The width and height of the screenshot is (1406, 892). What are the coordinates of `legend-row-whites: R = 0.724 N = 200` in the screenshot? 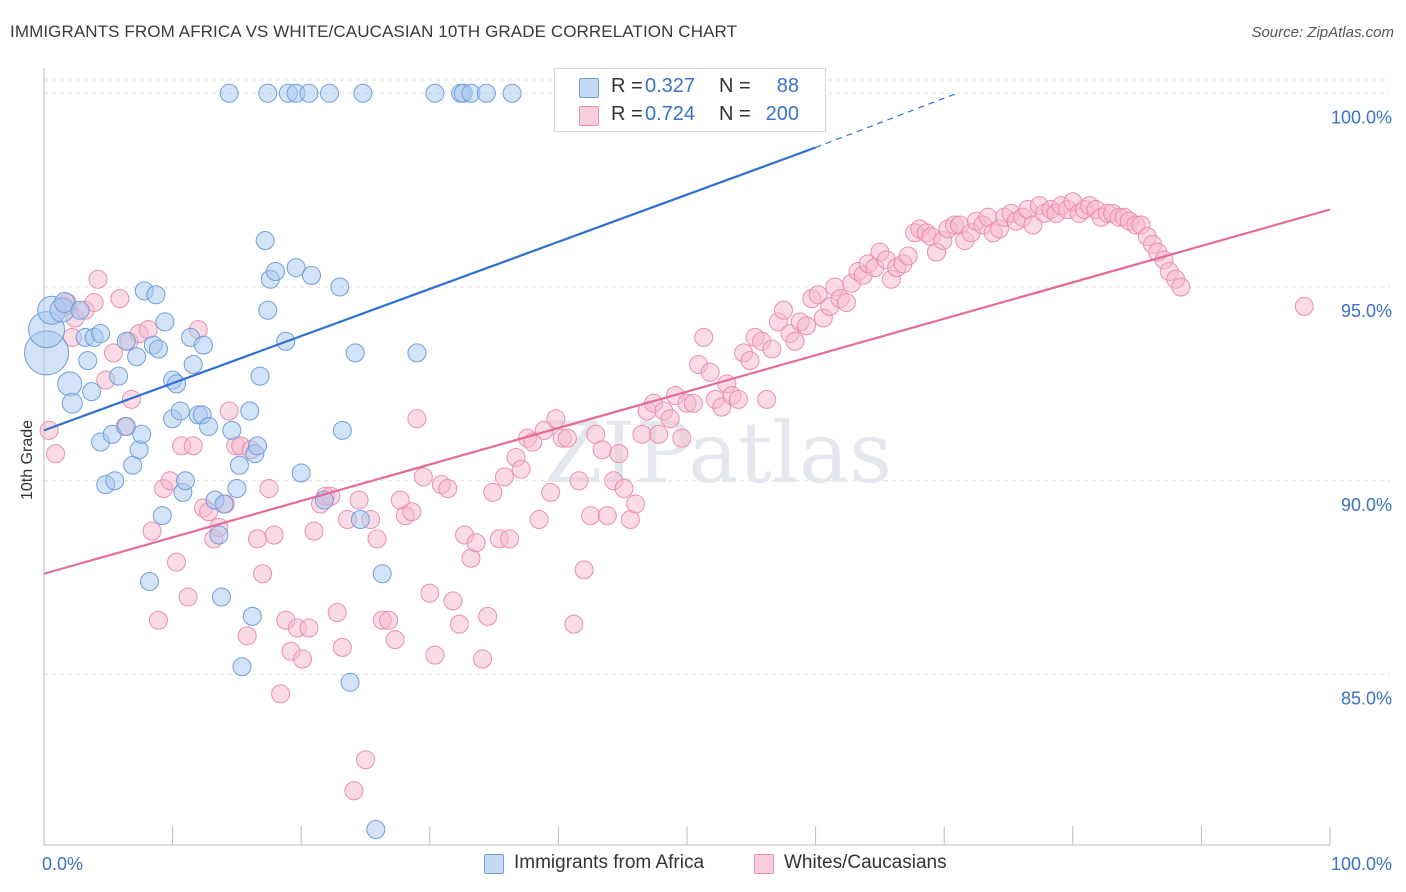 It's located at (690, 115).